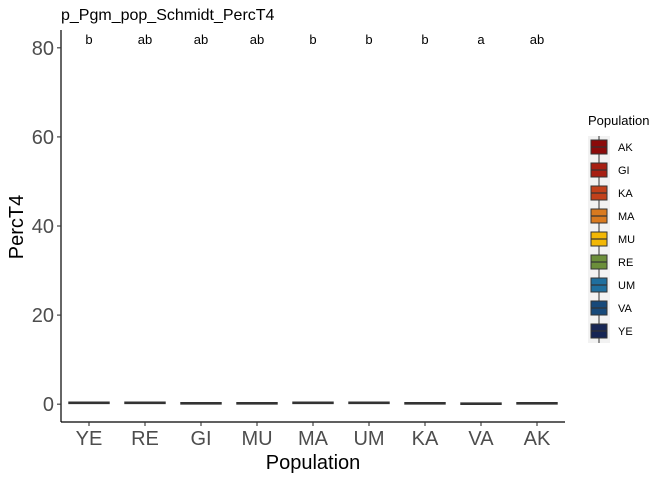 The image size is (672, 480). I want to click on x-tick-label: YE, so click(89, 439).